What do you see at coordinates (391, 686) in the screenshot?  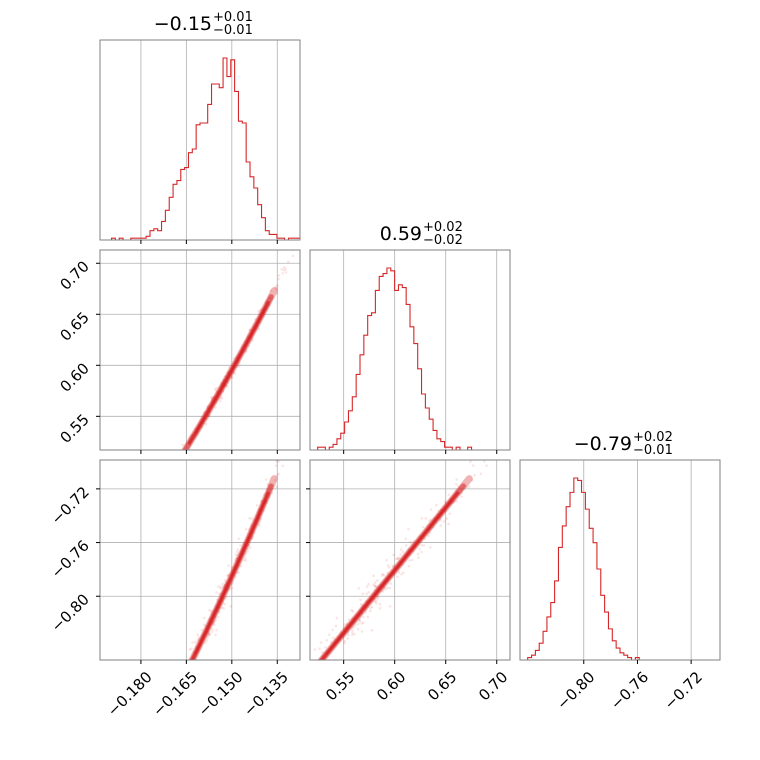 I see `x-tick-label: 0.60` at bounding box center [391, 686].